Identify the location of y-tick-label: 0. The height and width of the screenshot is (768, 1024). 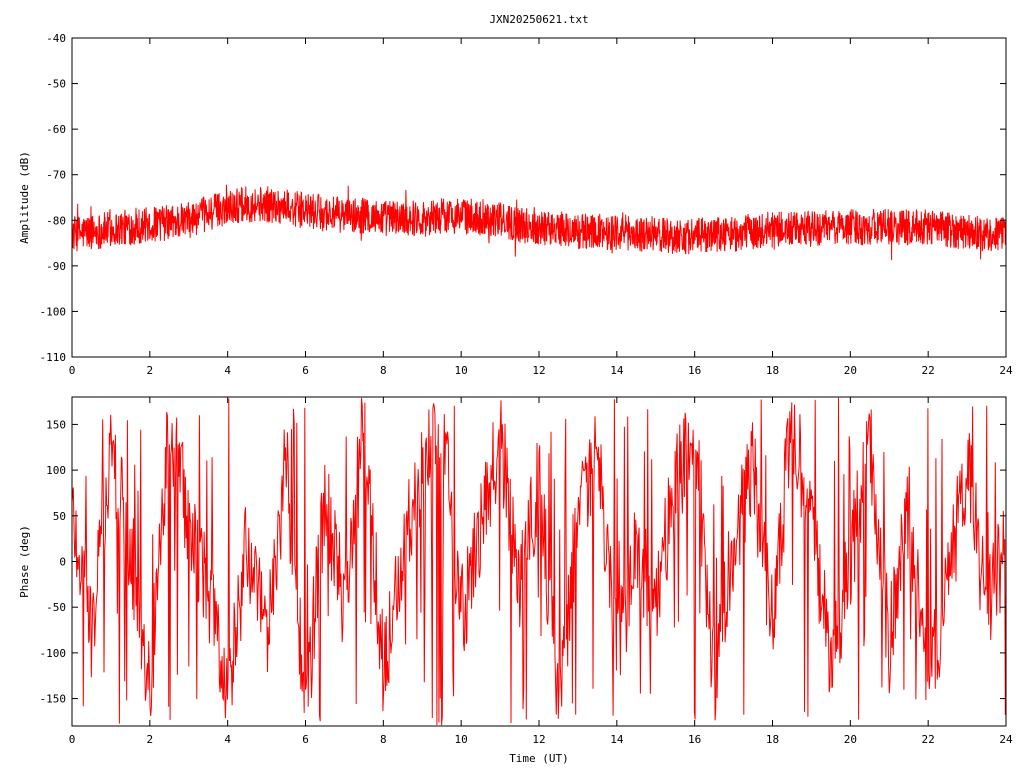
(62, 562).